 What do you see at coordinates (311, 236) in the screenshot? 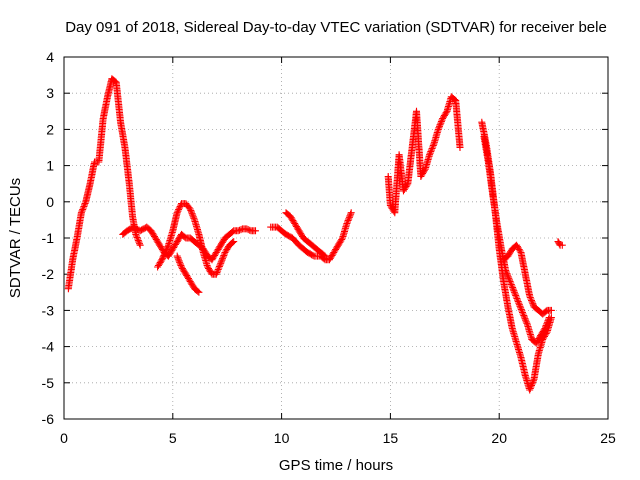
I see `series-track-e` at bounding box center [311, 236].